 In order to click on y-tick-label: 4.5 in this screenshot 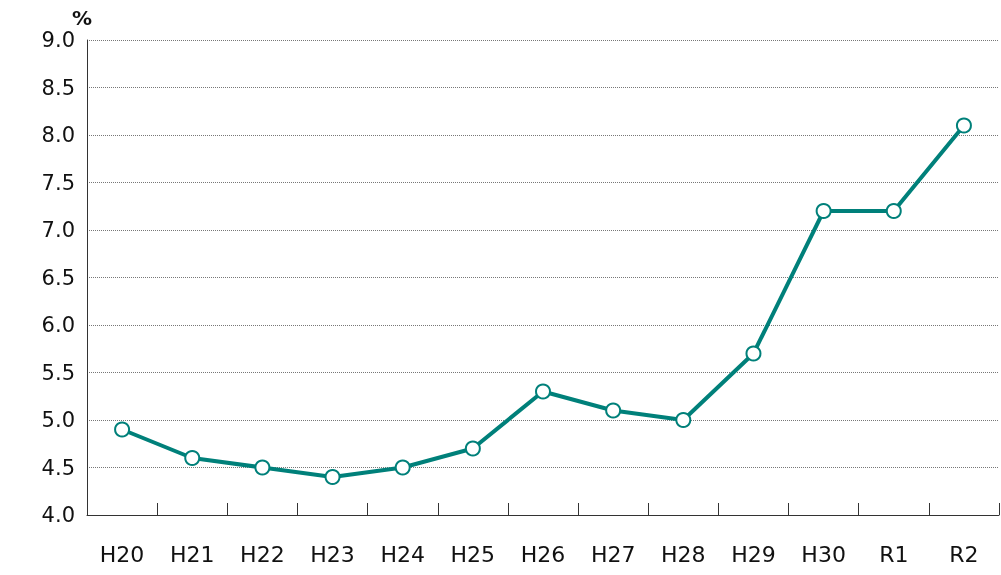, I will do `click(58, 467)`.